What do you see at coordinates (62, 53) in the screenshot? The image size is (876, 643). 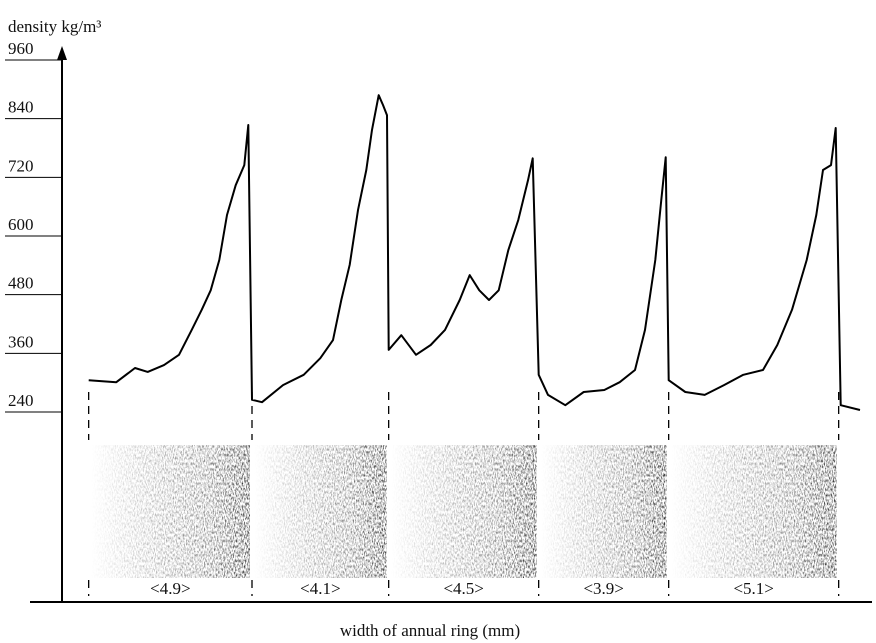 I see `y-axis-arrow` at bounding box center [62, 53].